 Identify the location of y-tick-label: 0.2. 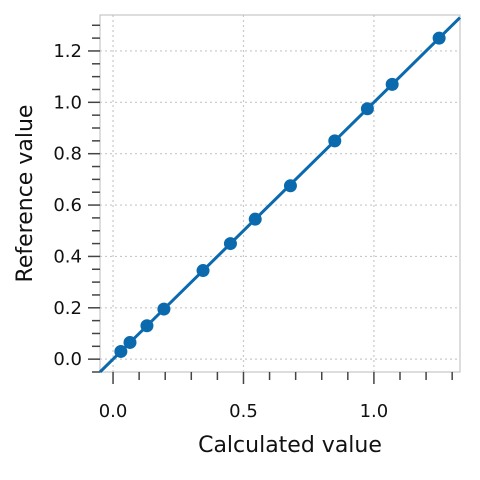
(67, 308).